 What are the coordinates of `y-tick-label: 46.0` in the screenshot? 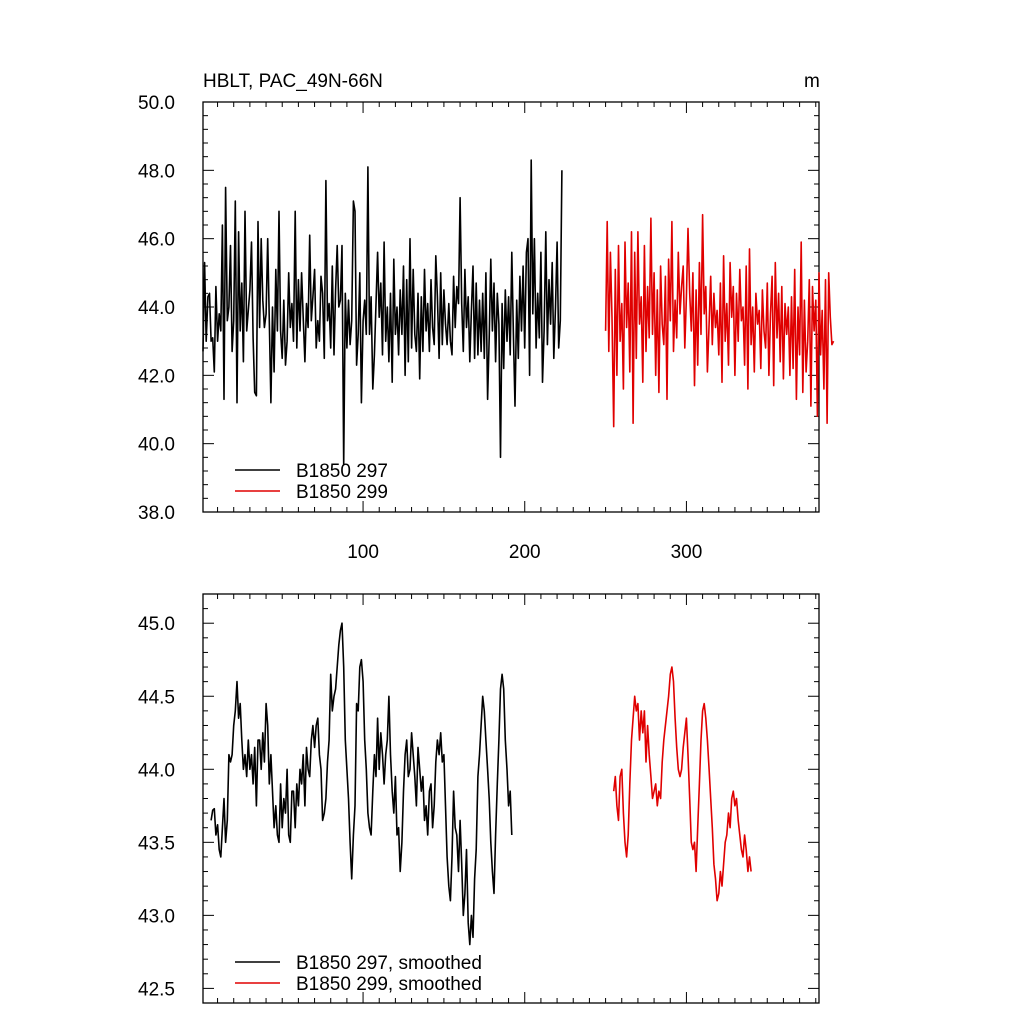 It's located at (156, 240).